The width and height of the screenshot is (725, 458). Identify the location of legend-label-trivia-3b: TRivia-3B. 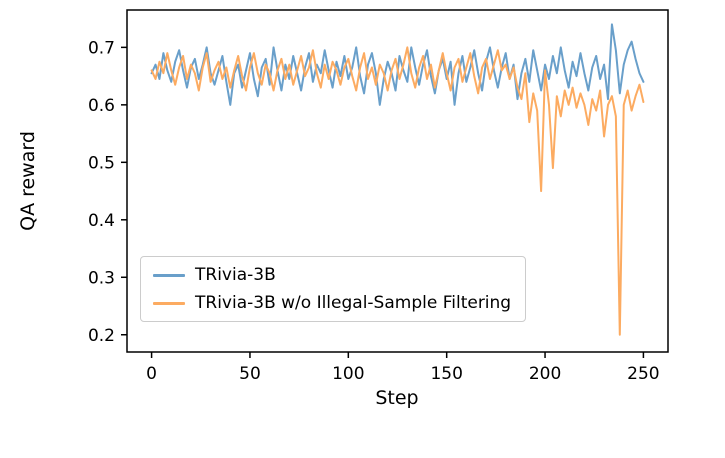
(235, 275).